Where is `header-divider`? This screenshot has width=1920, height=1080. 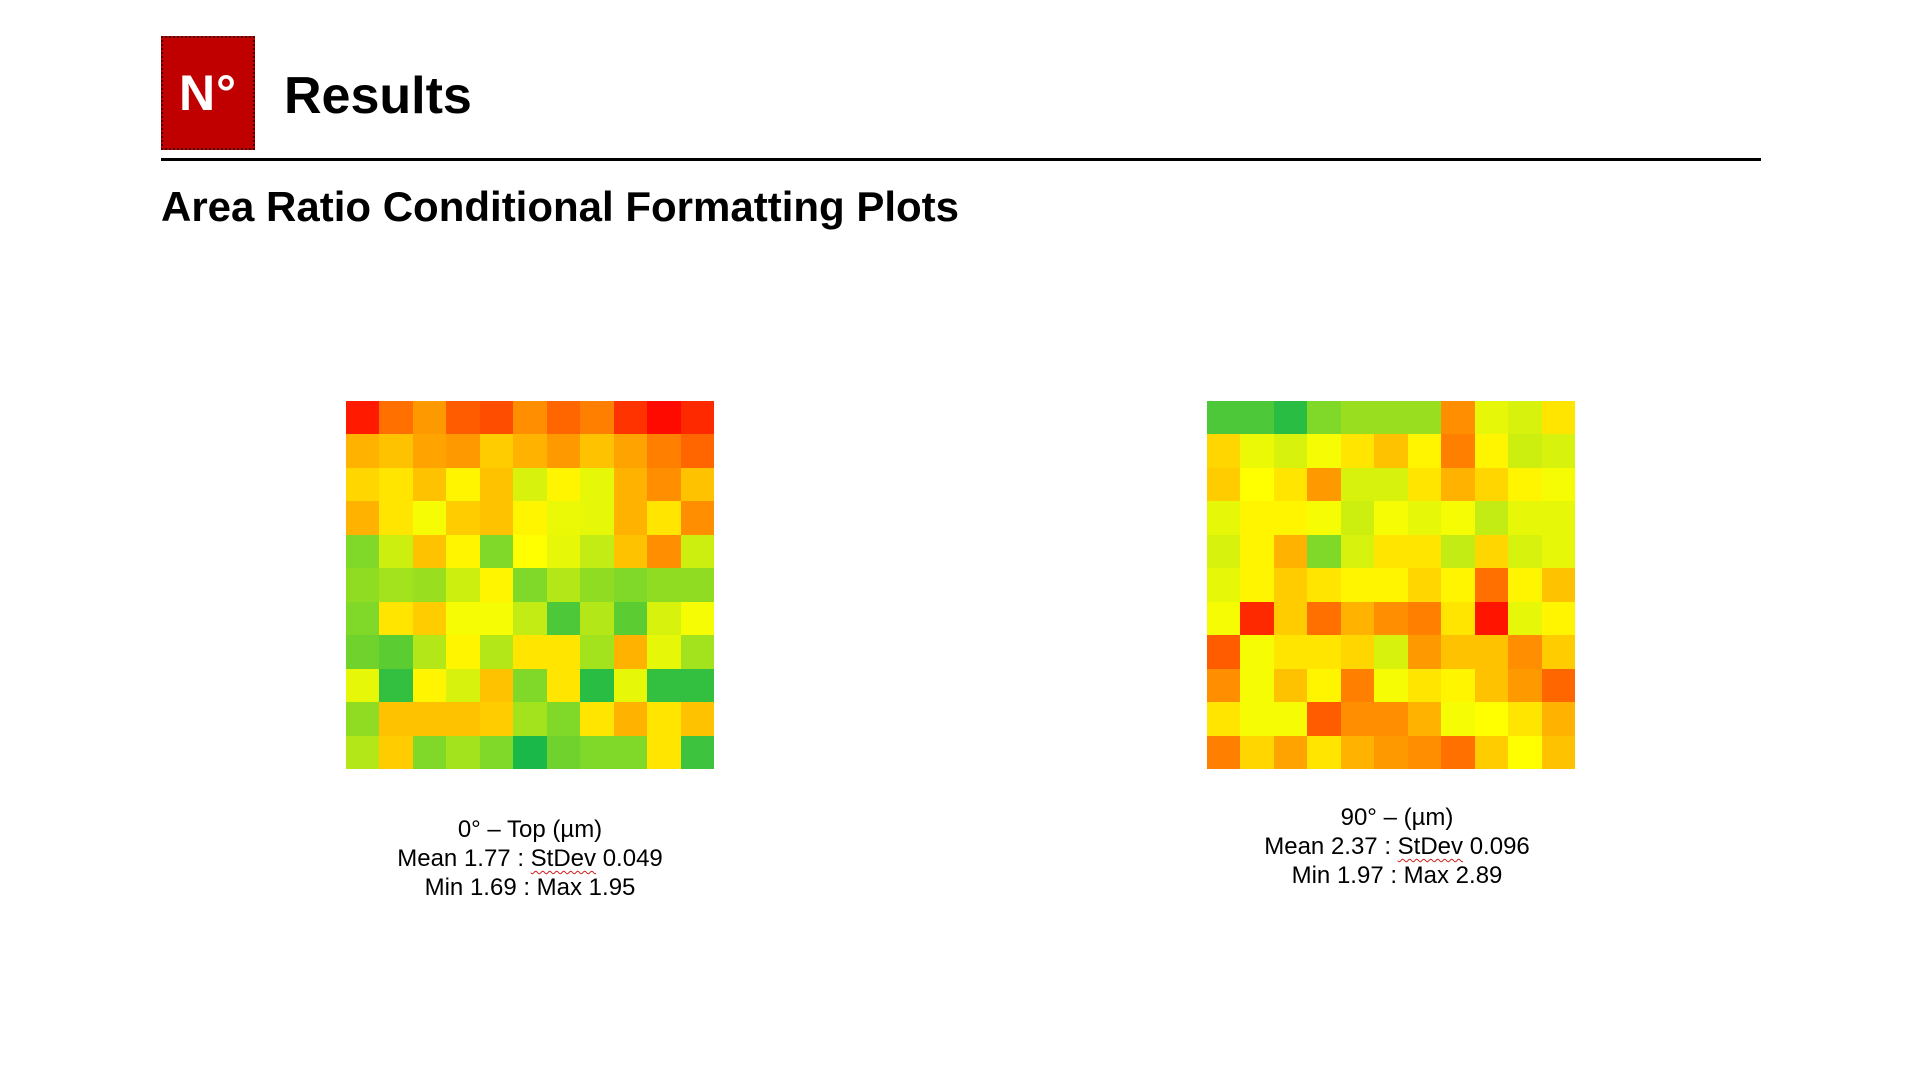 header-divider is located at coordinates (961, 159).